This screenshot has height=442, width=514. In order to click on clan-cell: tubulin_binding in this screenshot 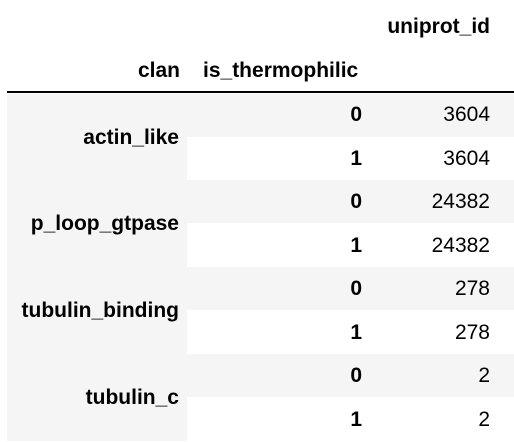, I will do `click(97, 310)`.